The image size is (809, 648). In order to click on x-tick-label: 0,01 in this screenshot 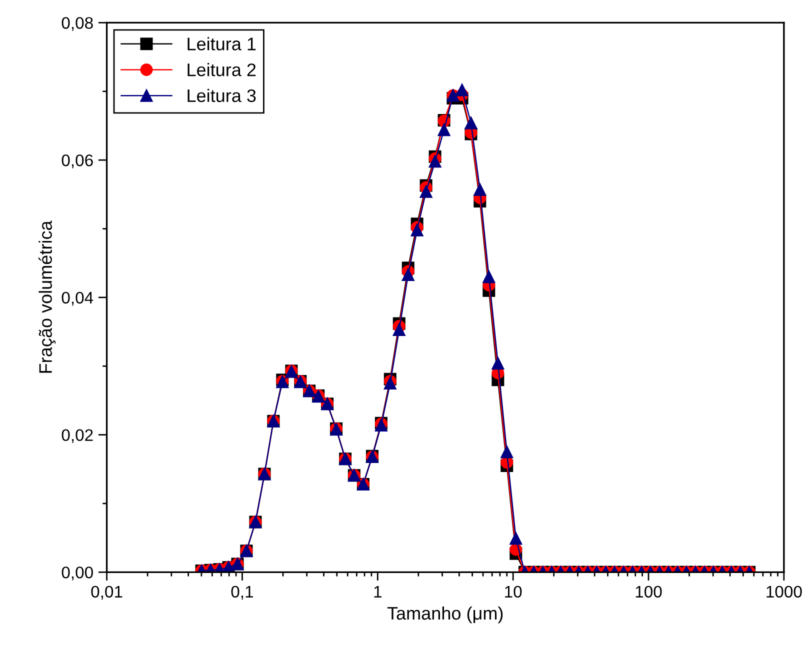, I will do `click(106, 593)`.